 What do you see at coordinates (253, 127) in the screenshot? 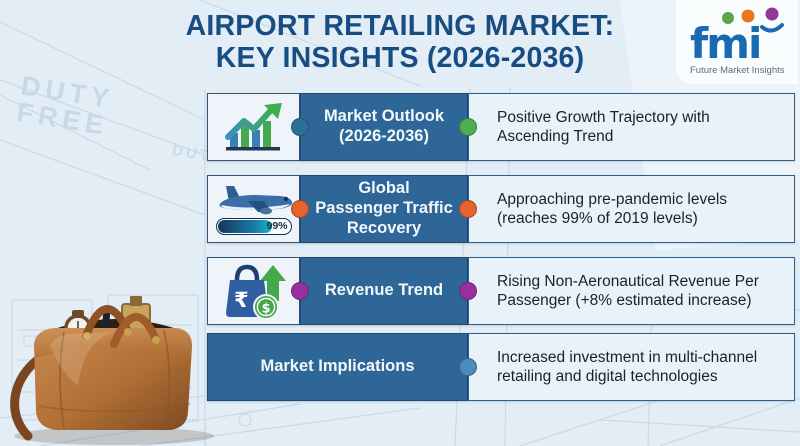
I see `growth-chart-icon` at bounding box center [253, 127].